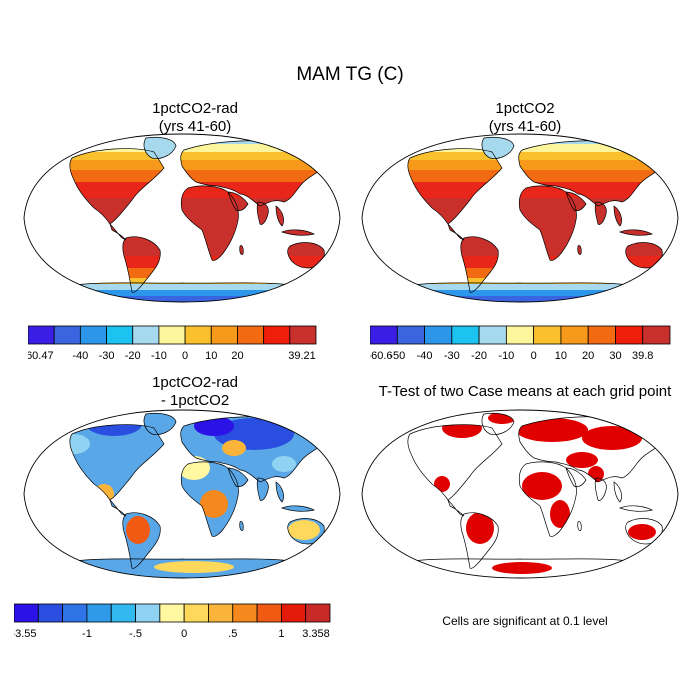 This screenshot has width=700, height=700. Describe the element at coordinates (397, 356) in the screenshot. I see `colorbar-2-label: -50` at that location.